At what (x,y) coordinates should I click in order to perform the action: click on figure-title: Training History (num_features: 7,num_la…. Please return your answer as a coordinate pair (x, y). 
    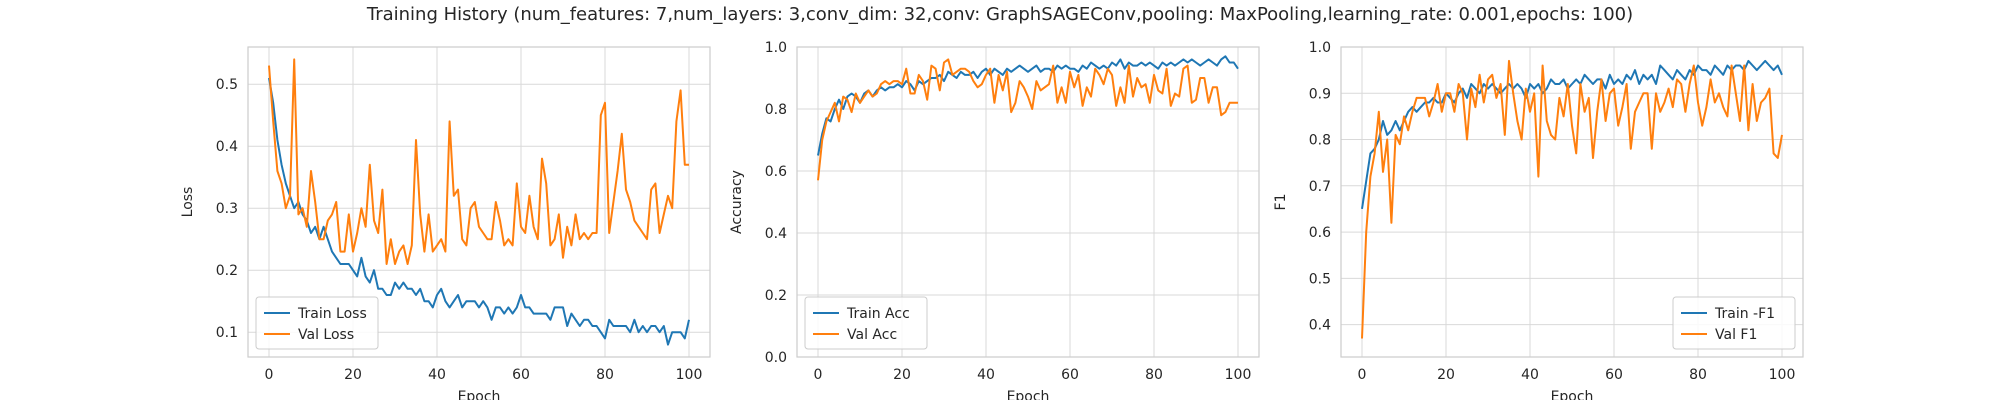
    Looking at the image, I should click on (1000, 14).